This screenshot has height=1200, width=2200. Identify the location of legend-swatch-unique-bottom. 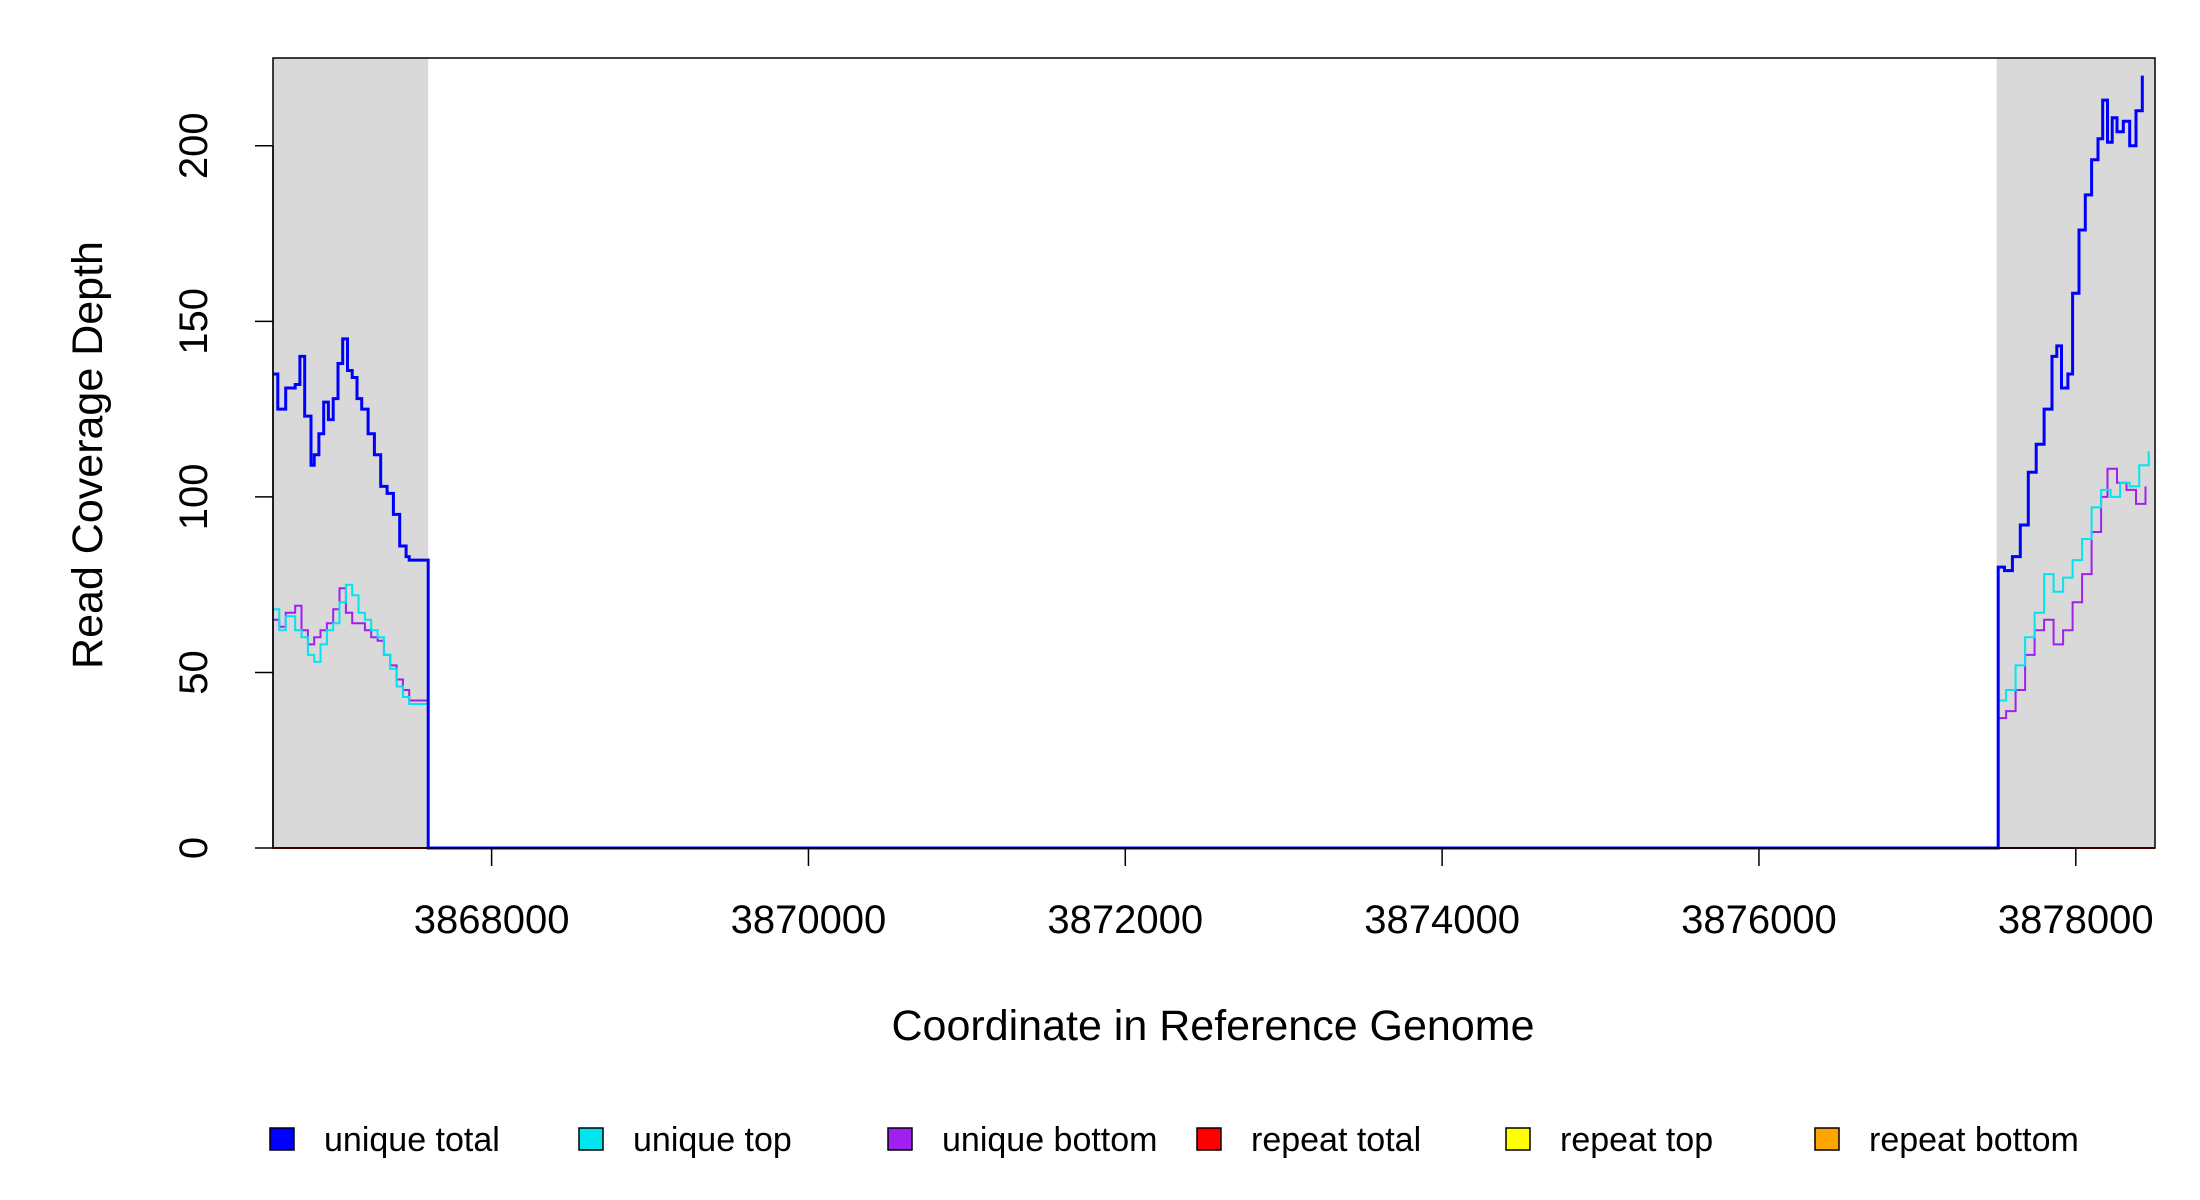
(900, 1139).